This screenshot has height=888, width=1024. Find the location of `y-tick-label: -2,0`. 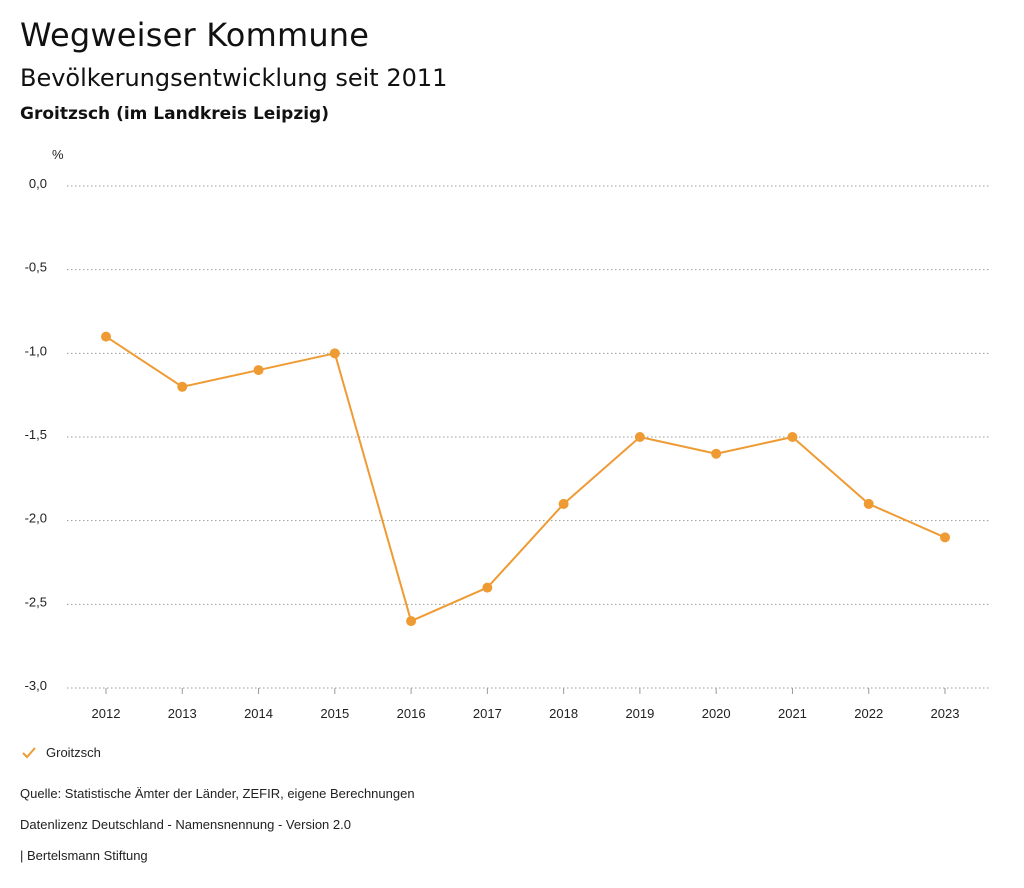

y-tick-label: -2,0 is located at coordinates (36, 518).